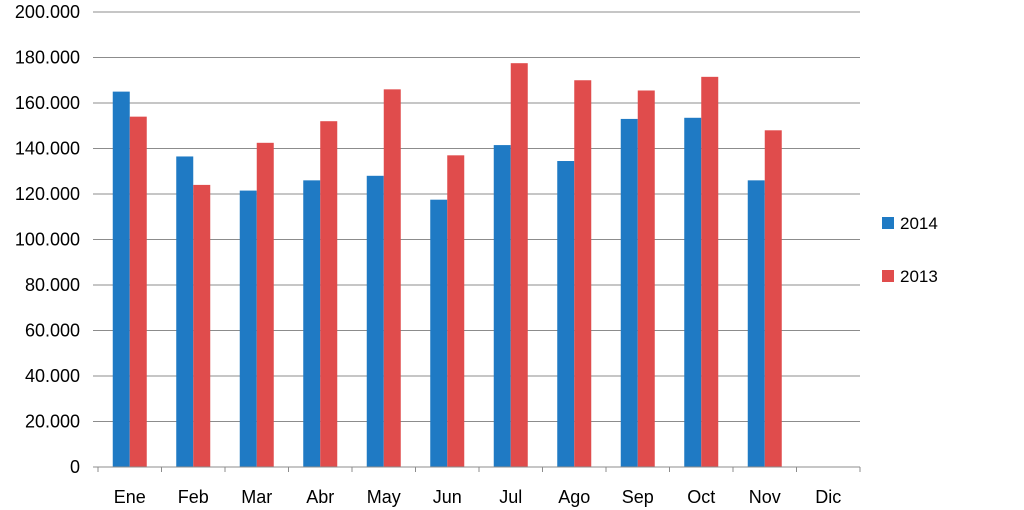 The image size is (1024, 510). I want to click on y-tick-label: 40.000, so click(52, 376).